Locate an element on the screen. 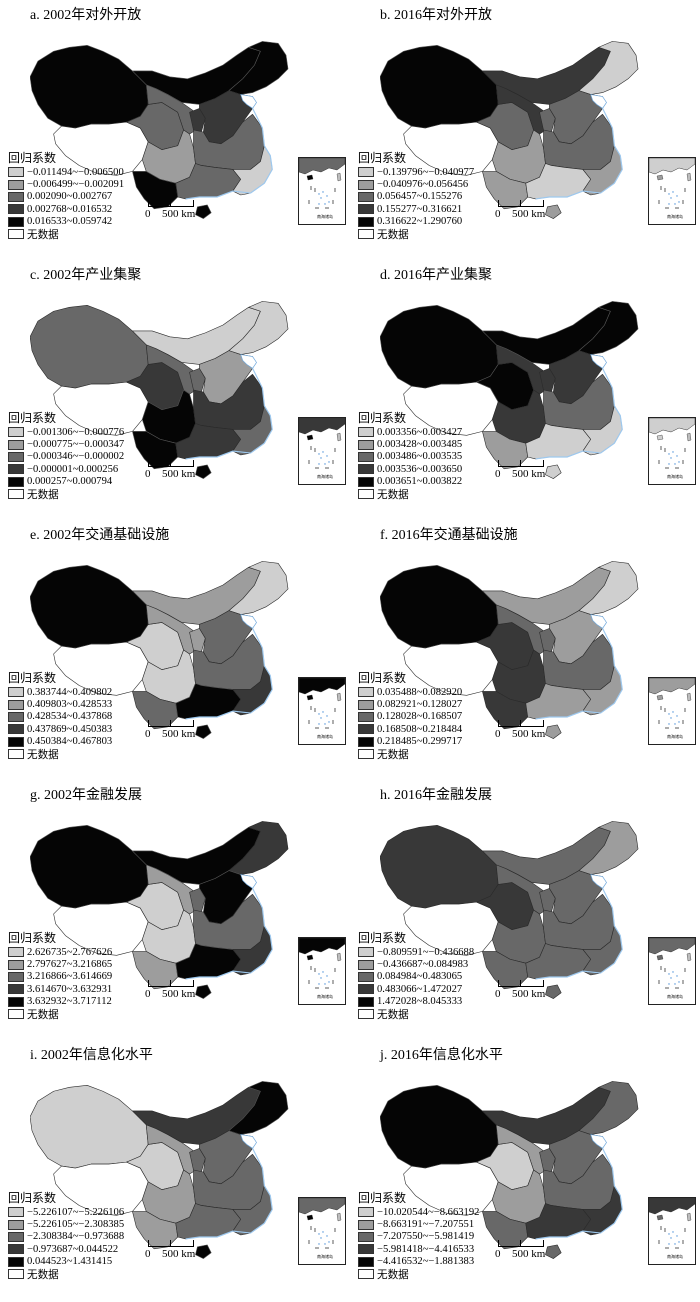 The height and width of the screenshot is (1302, 700). panel-title: h. 2016年金融发展 is located at coordinates (436, 795).